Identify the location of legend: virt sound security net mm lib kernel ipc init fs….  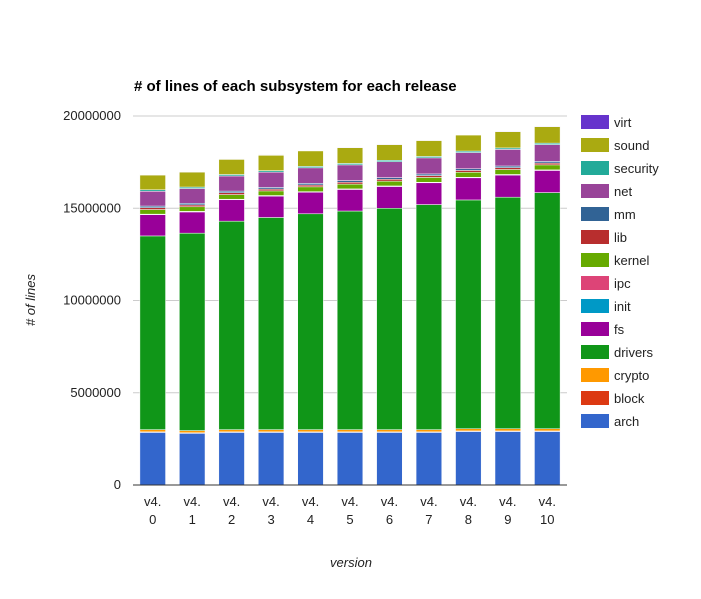
(620, 272).